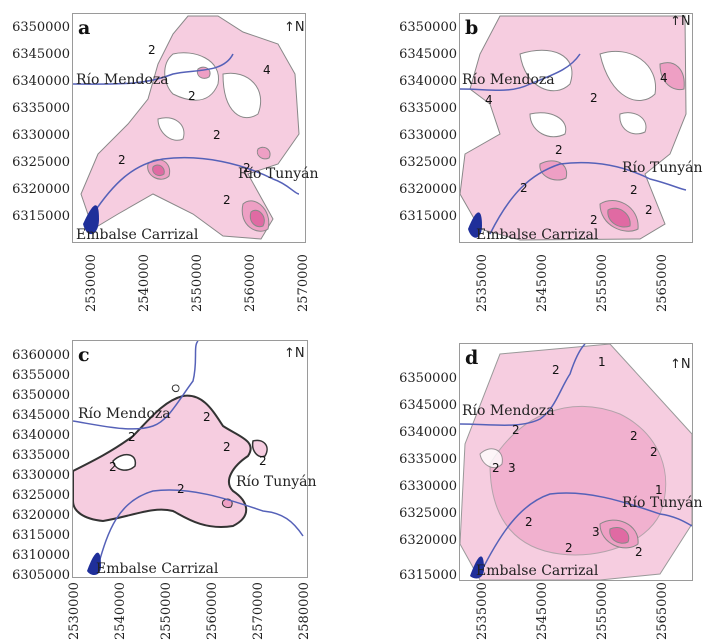 This screenshot has height=644, width=709. I want to click on panel-d-river-mendoza: Río Mendoza, so click(508, 411).